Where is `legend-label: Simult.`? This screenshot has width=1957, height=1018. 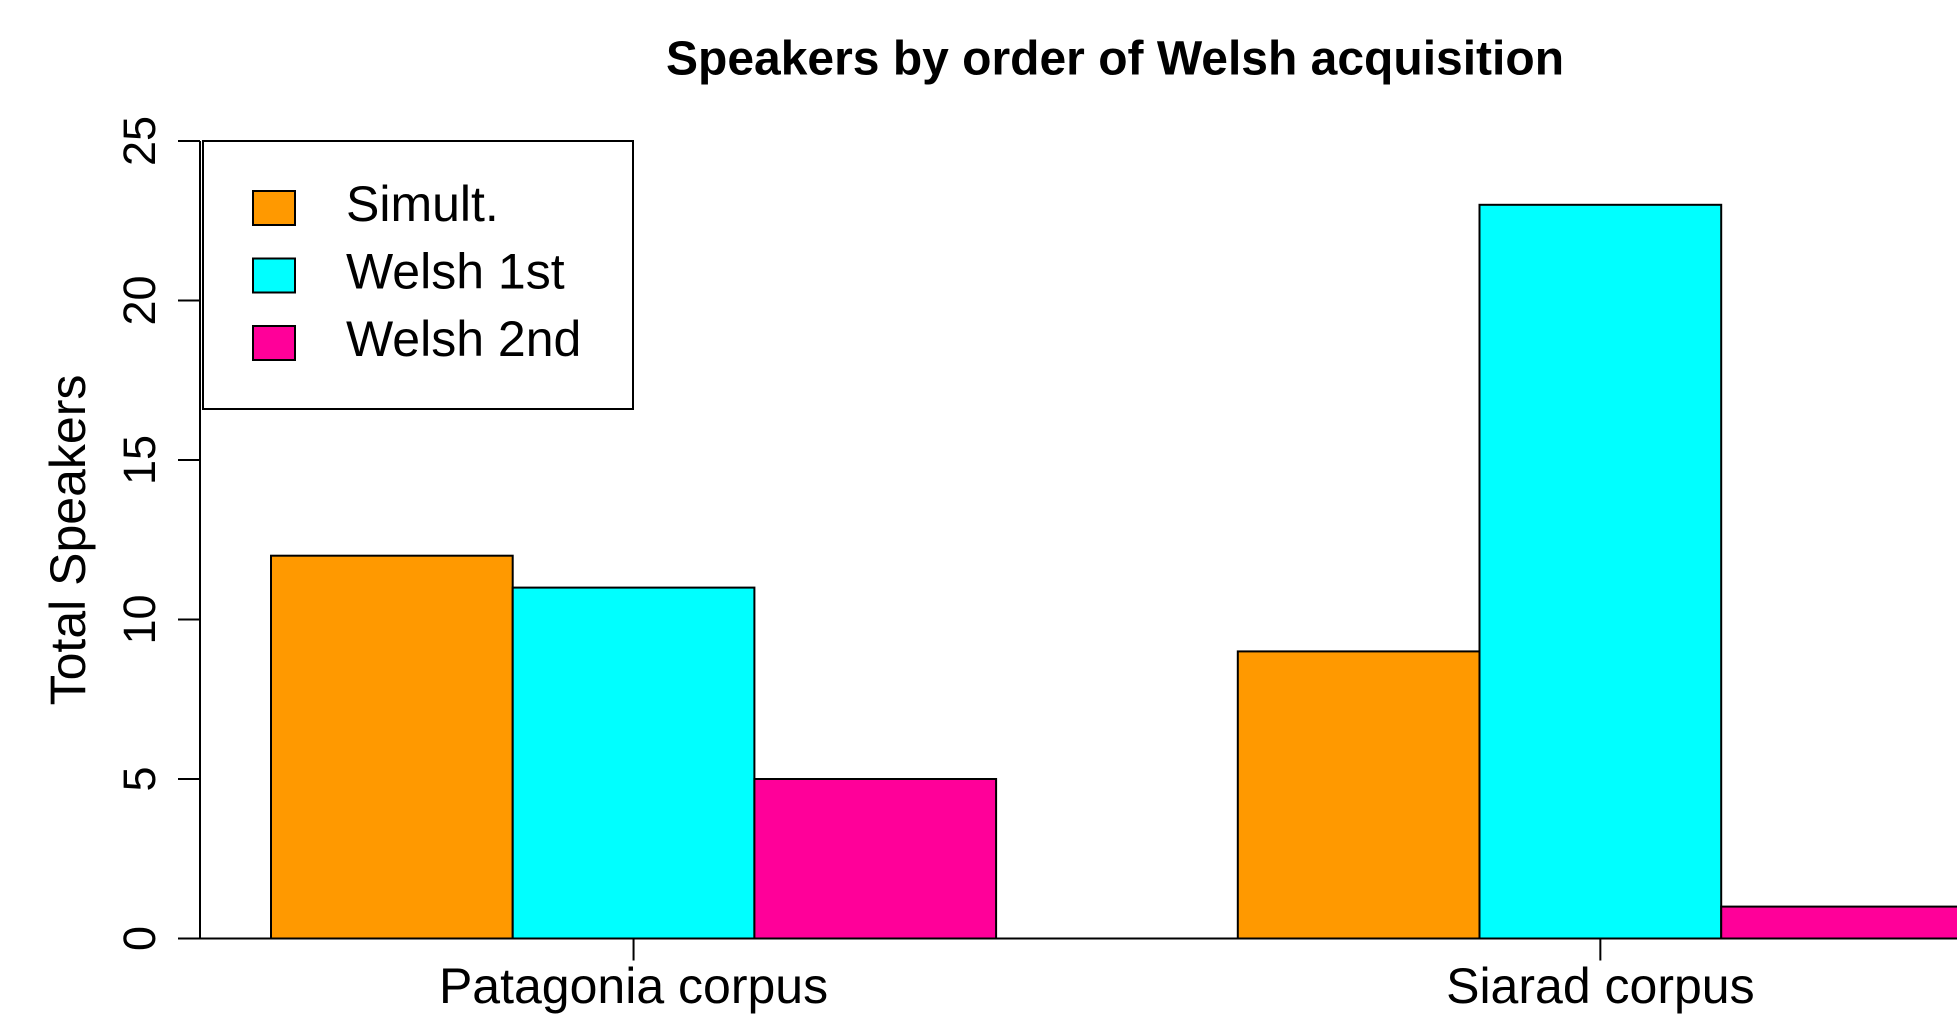
legend-label: Simult. is located at coordinates (422, 204).